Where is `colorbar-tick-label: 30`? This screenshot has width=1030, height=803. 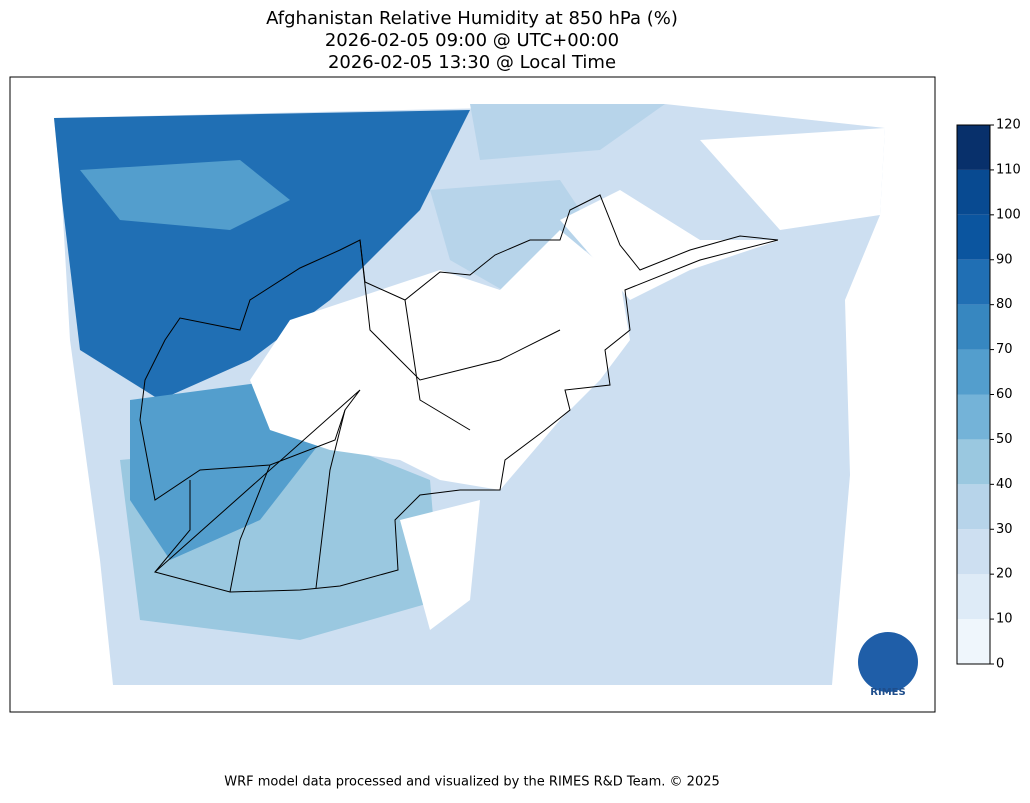
colorbar-tick-label: 30 is located at coordinates (1004, 529).